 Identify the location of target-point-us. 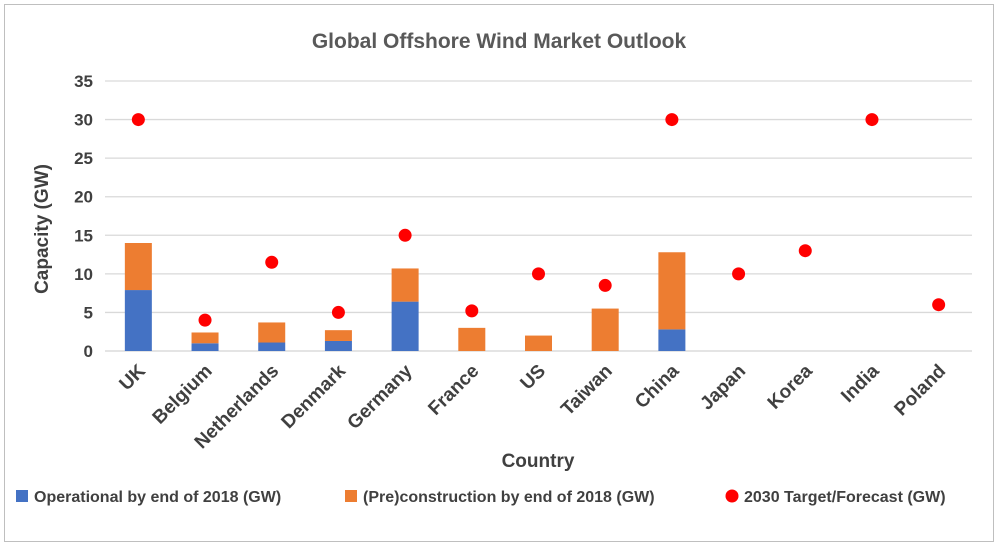
(538, 274).